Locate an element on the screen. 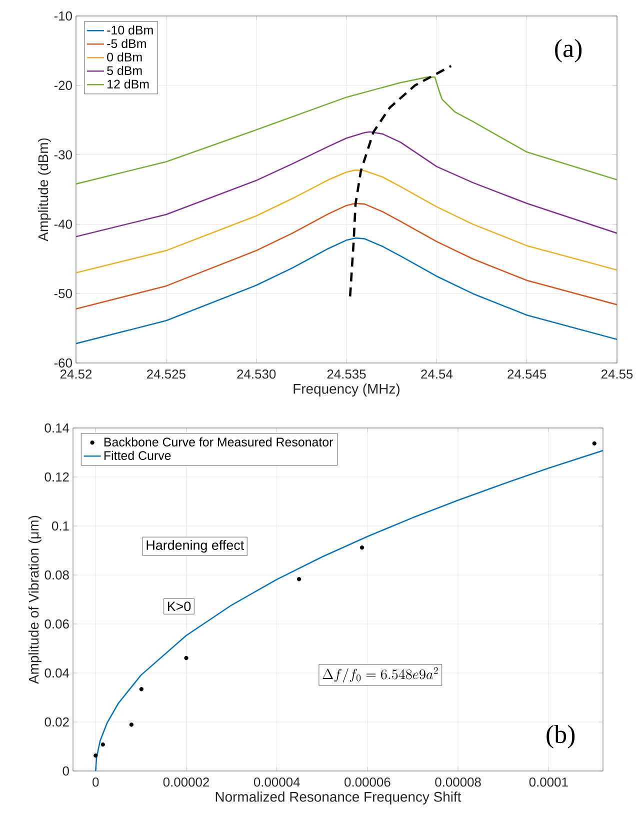  y-tick-label: 0.1 is located at coordinates (61, 526).